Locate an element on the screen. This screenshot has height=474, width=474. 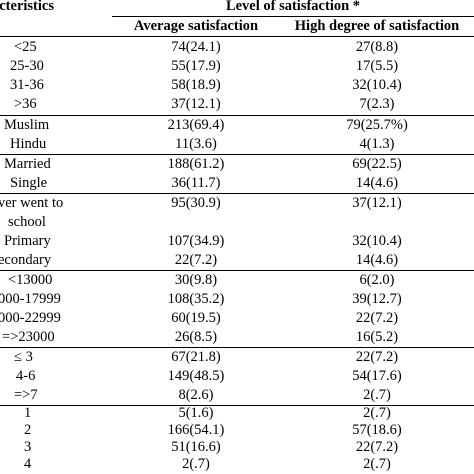
high-cell: 69(22.5) is located at coordinates (377, 164).